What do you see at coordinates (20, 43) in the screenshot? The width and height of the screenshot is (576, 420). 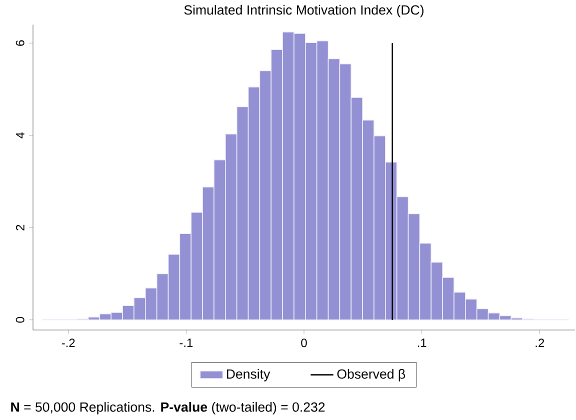 I see `y-tick-label: 6` at bounding box center [20, 43].